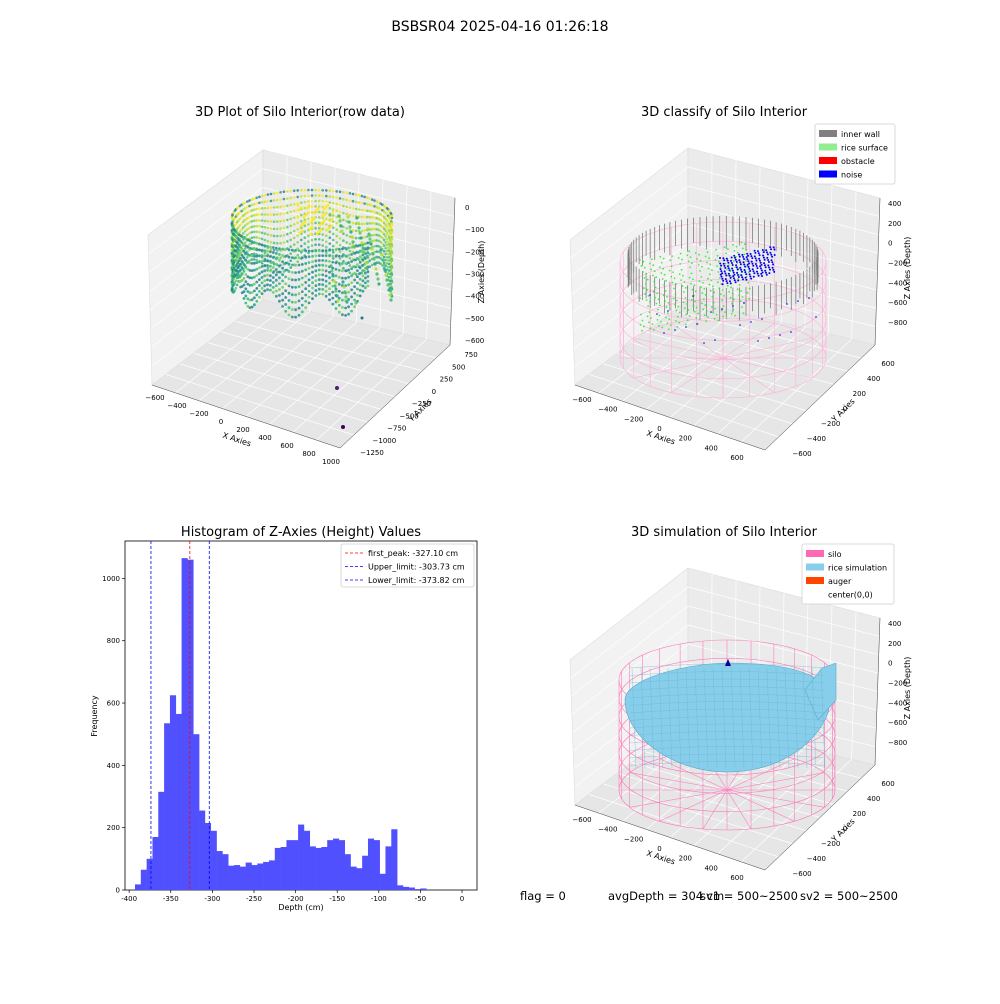 The image size is (1000, 1004). What do you see at coordinates (180, 715) in the screenshot?
I see `histogram-reference-lines` at bounding box center [180, 715].